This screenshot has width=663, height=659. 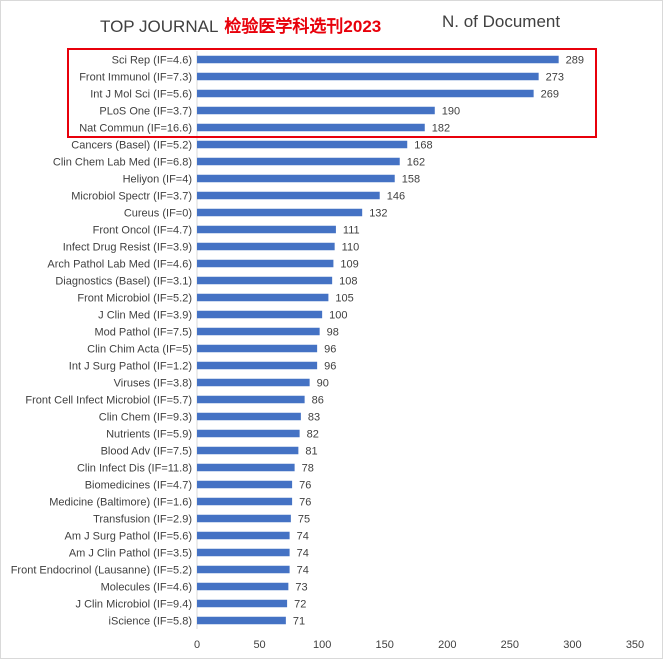 I want to click on value-label: 110, so click(x=351, y=248).